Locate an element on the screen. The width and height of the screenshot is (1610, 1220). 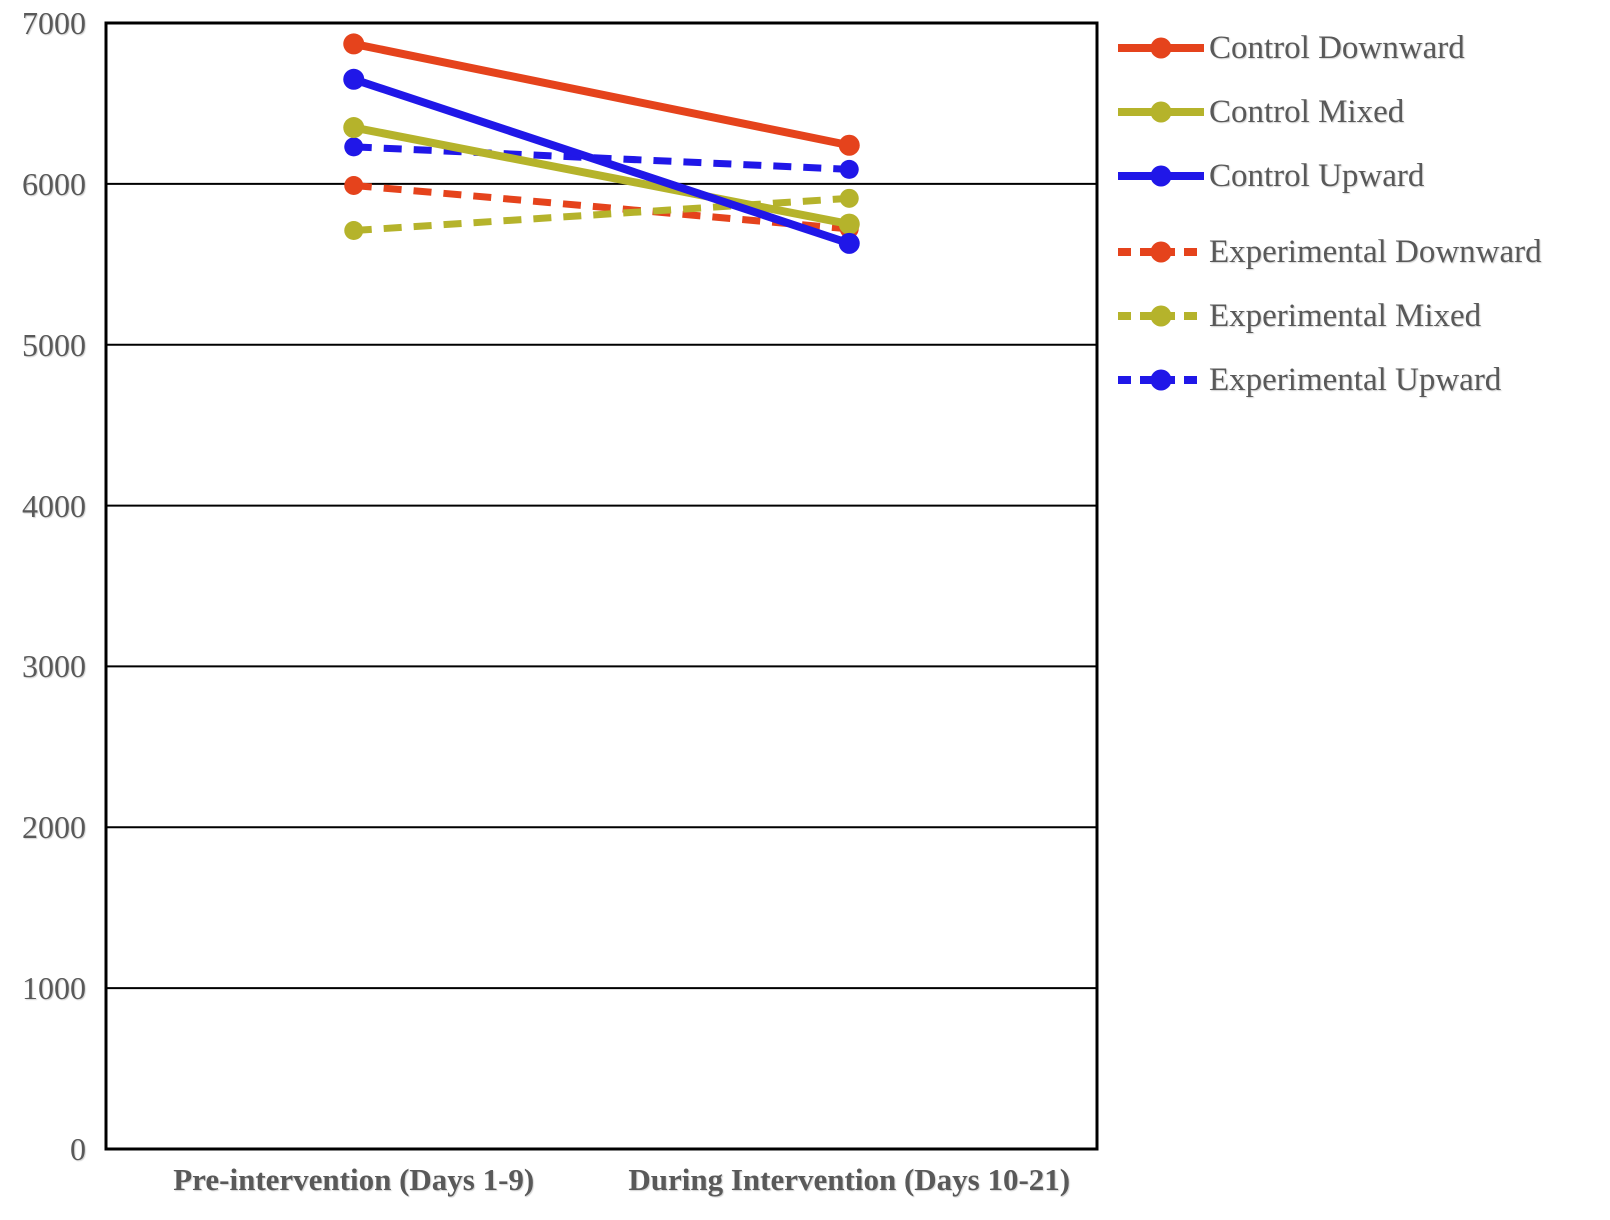
legend-marker-experimental-upward is located at coordinates (1161, 380).